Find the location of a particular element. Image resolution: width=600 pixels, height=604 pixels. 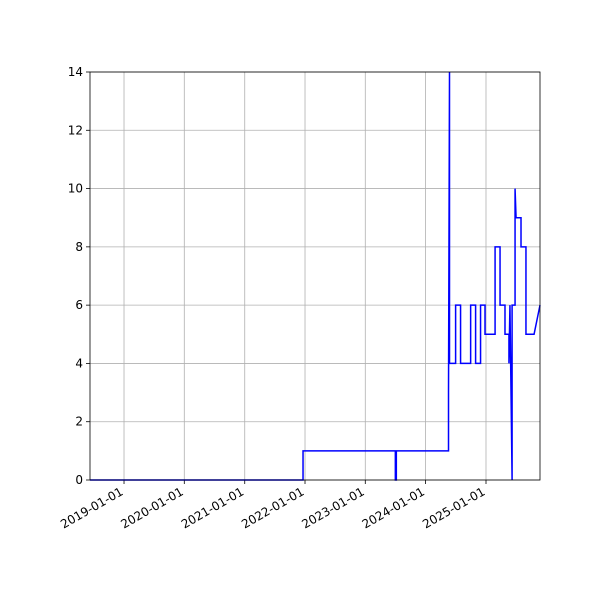

x-tick-label: 2021-01-01 is located at coordinates (212, 507).